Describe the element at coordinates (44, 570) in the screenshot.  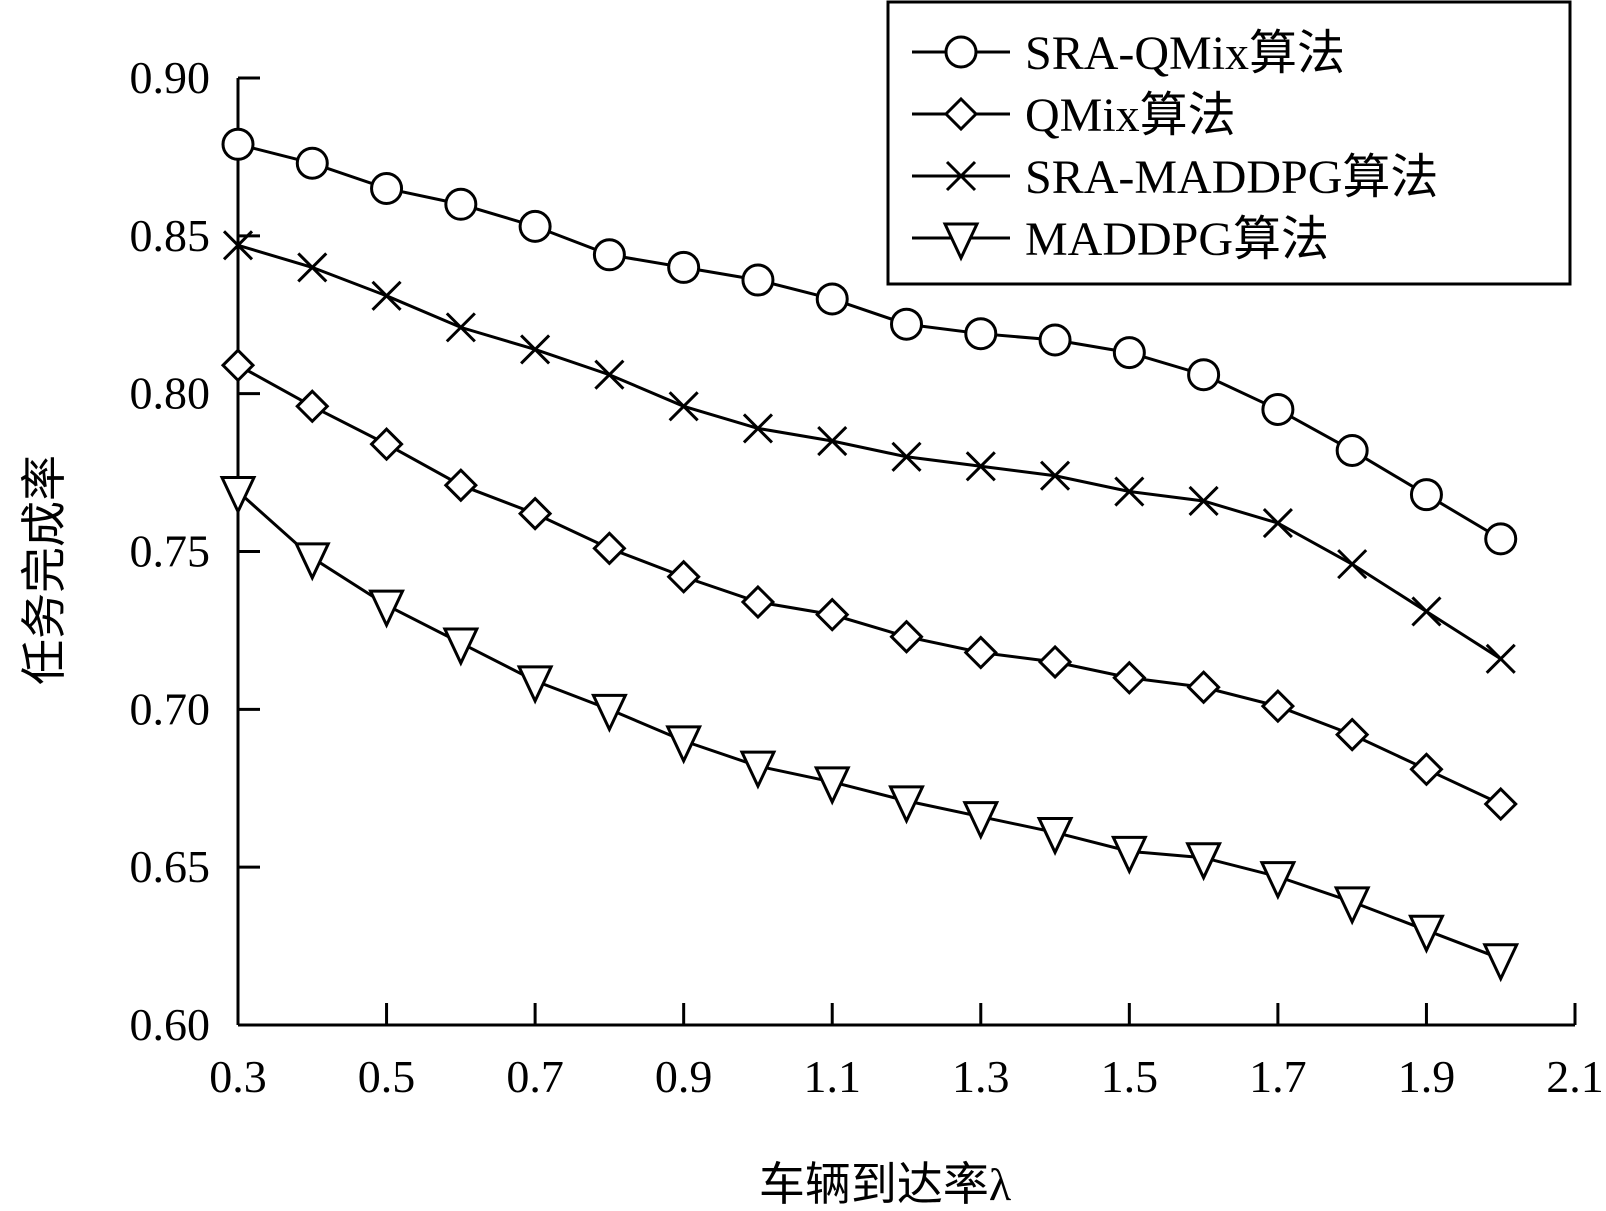
I see `y-axis-label: 任务完成率` at that location.